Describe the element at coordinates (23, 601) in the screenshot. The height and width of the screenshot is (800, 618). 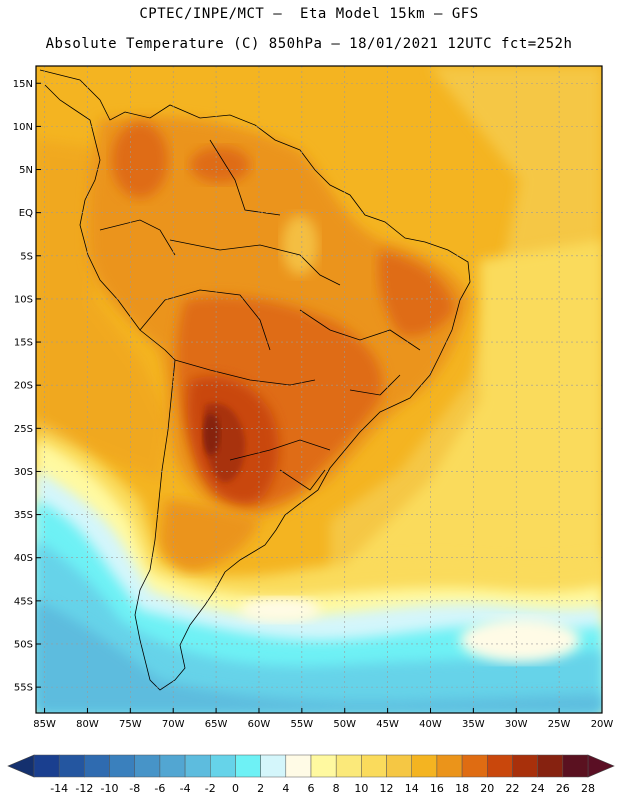
I see `lat-tick-label: 45S` at that location.